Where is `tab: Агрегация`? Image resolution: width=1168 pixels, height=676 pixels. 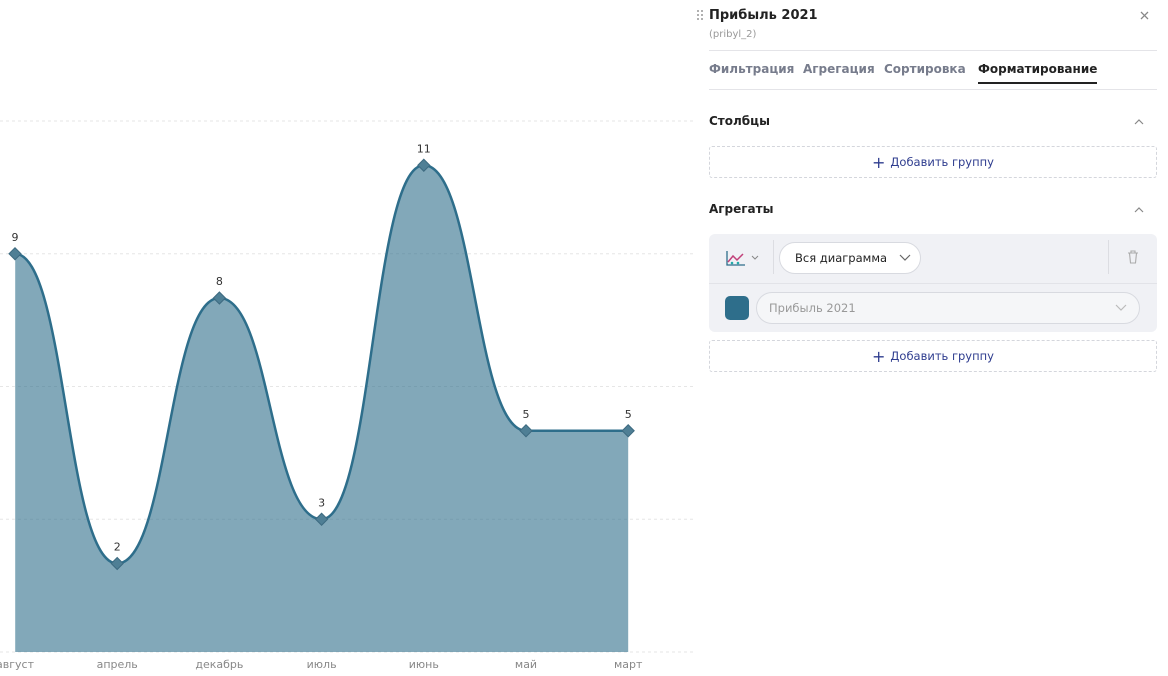 tab: Агрегация is located at coordinates (839, 69).